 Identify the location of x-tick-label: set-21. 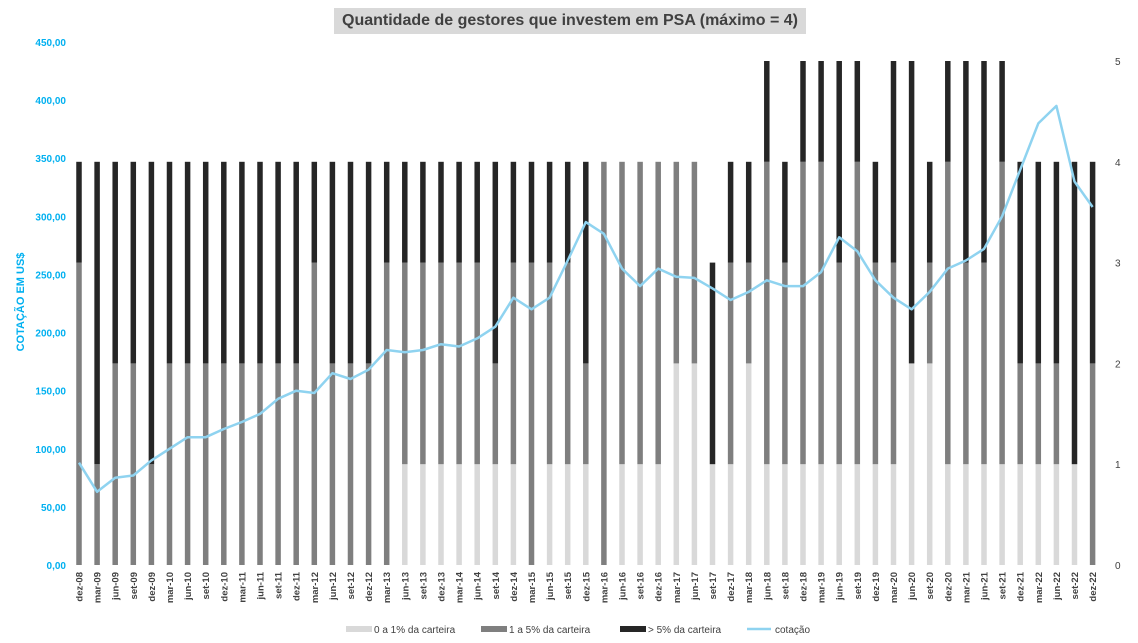
(1003, 585).